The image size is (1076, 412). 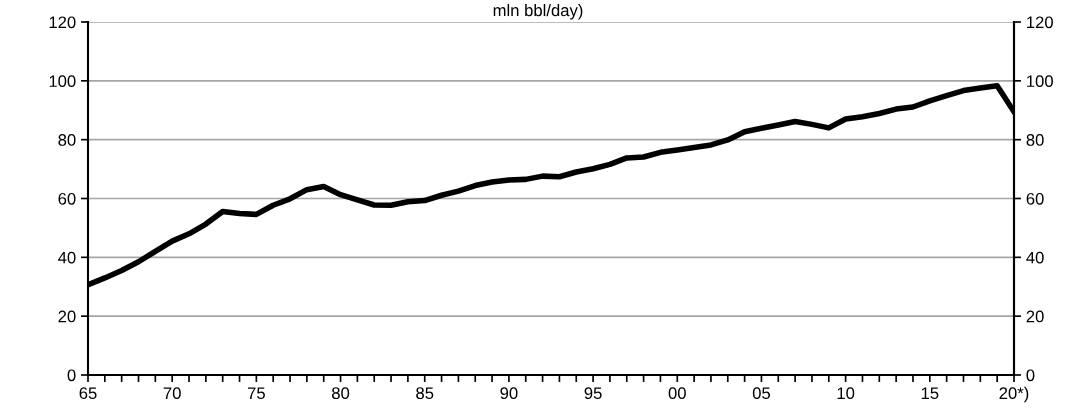 What do you see at coordinates (1035, 140) in the screenshot?
I see `y2-tick-label: 80` at bounding box center [1035, 140].